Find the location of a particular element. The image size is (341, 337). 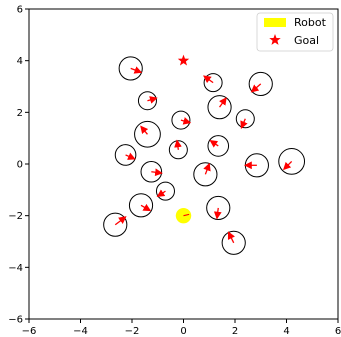

legend-robot-label: Robot is located at coordinates (310, 22).